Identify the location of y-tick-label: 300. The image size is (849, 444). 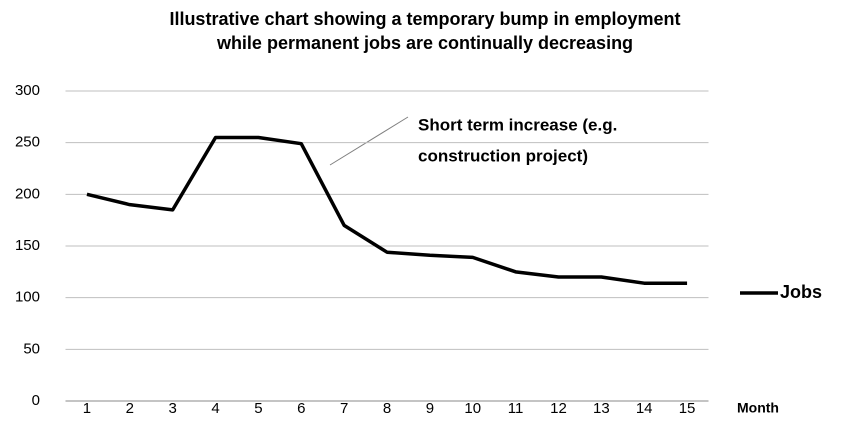
(27, 90).